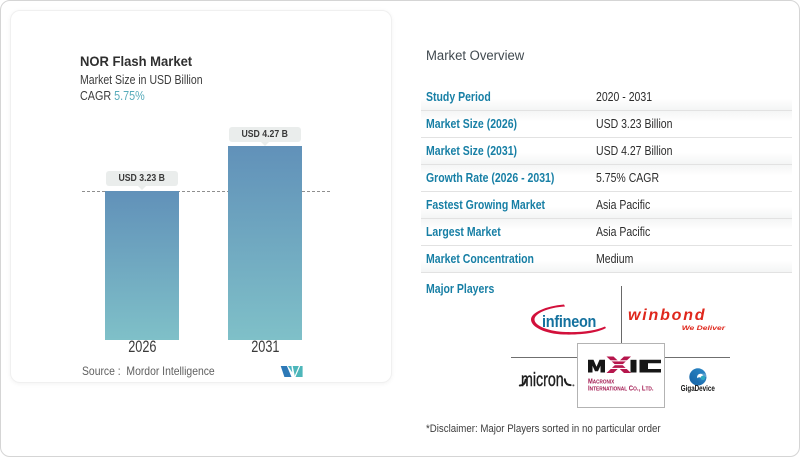 This screenshot has width=800, height=459. What do you see at coordinates (601, 382) in the screenshot?
I see `svg-text: MACRONIX` at bounding box center [601, 382].